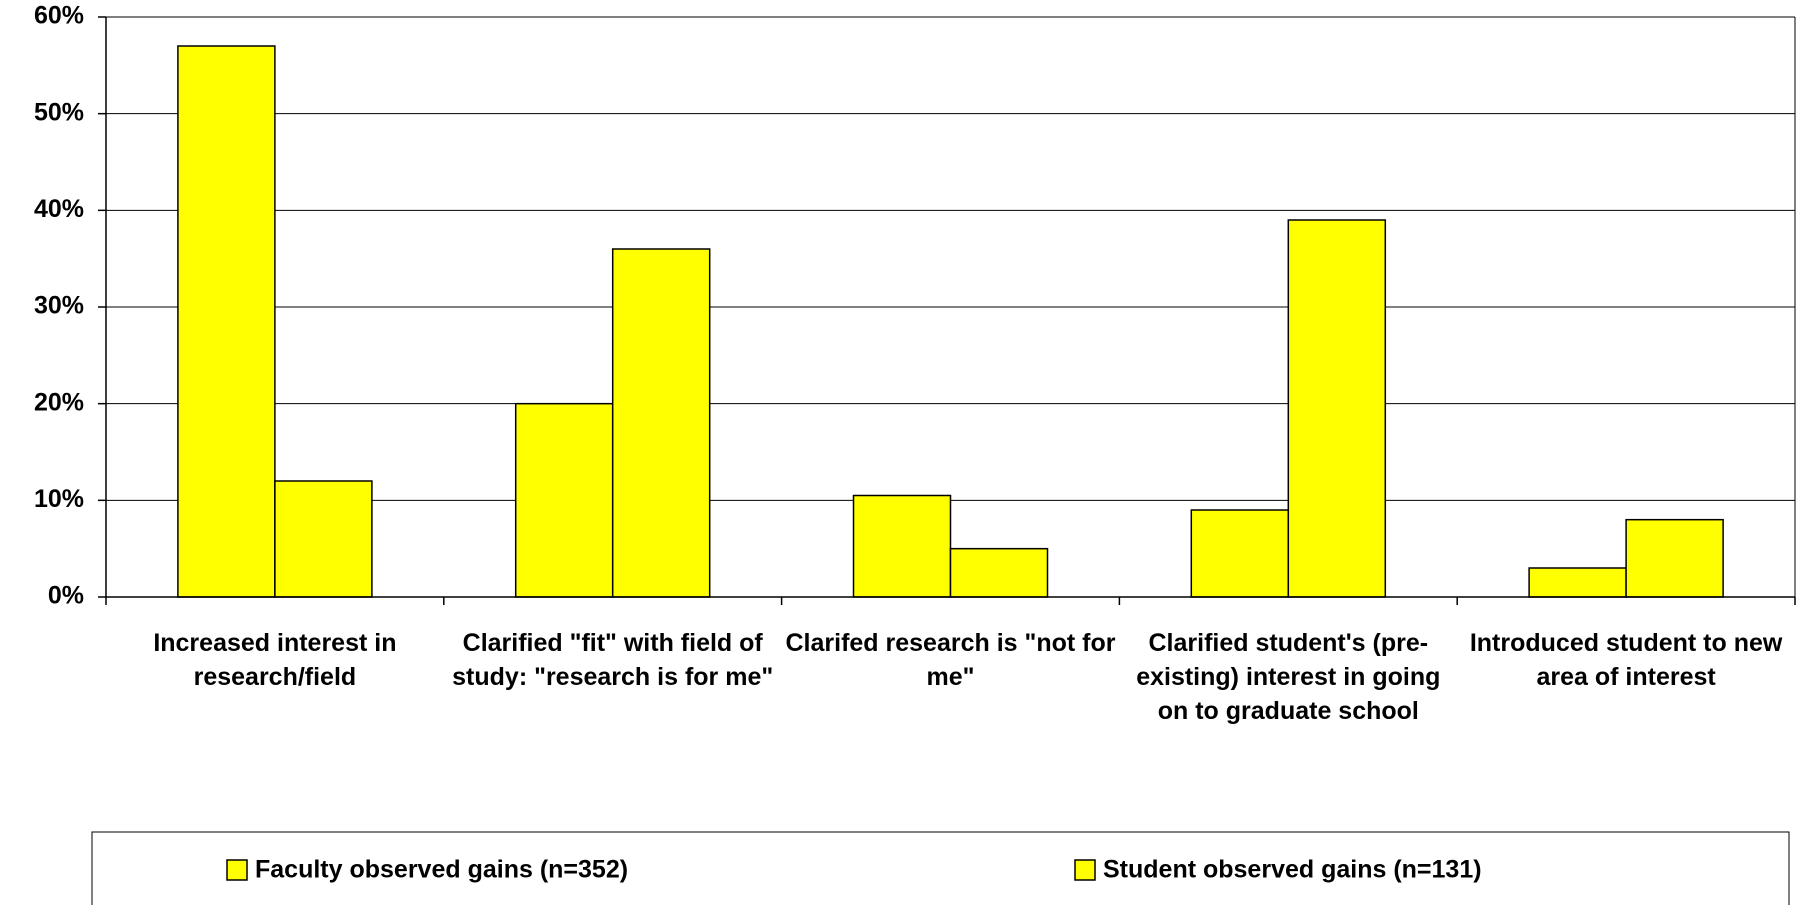  Describe the element at coordinates (59, 209) in the screenshot. I see `y-tick-label: 40%` at that location.